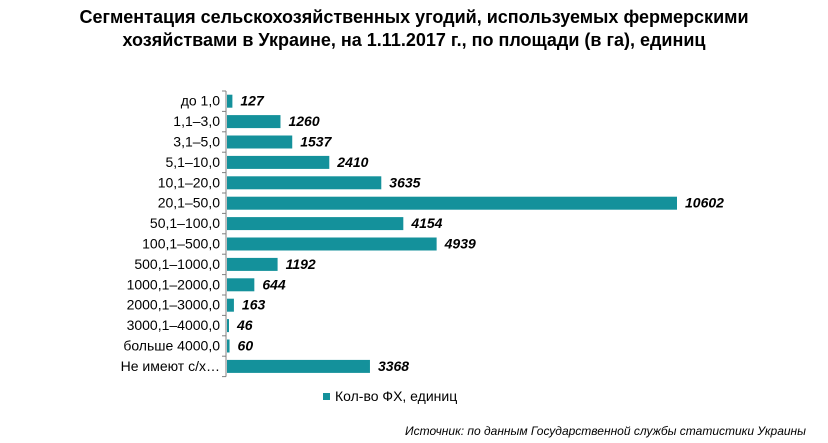 The width and height of the screenshot is (828, 443). What do you see at coordinates (201, 101) in the screenshot?
I see `category-label: до 1,0` at bounding box center [201, 101].